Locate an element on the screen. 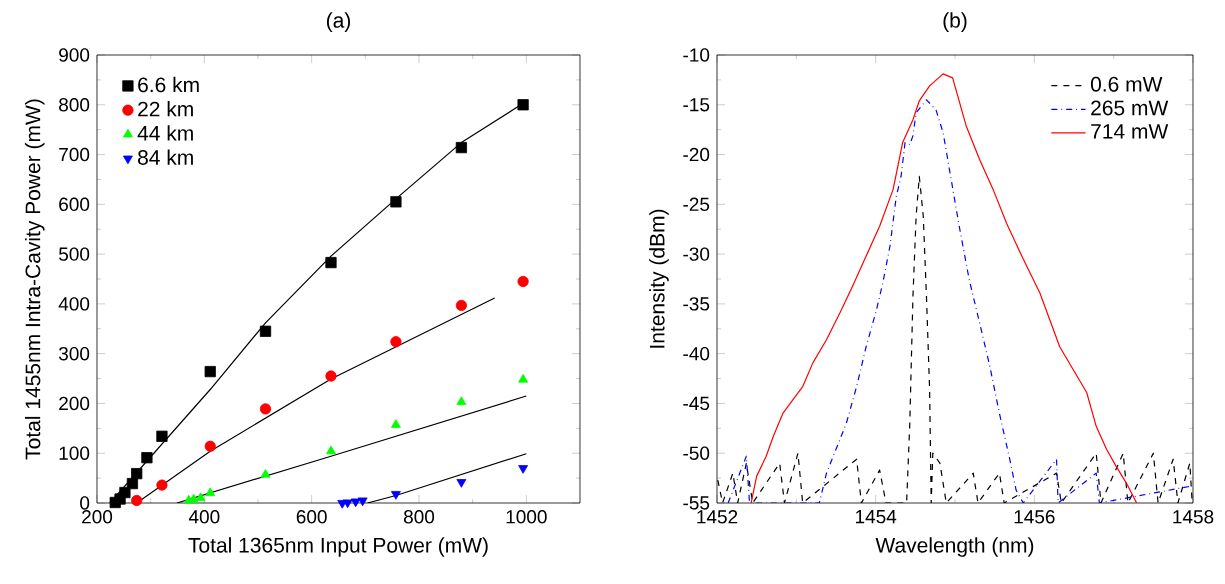  x-tick-label: 1454 is located at coordinates (876, 517).